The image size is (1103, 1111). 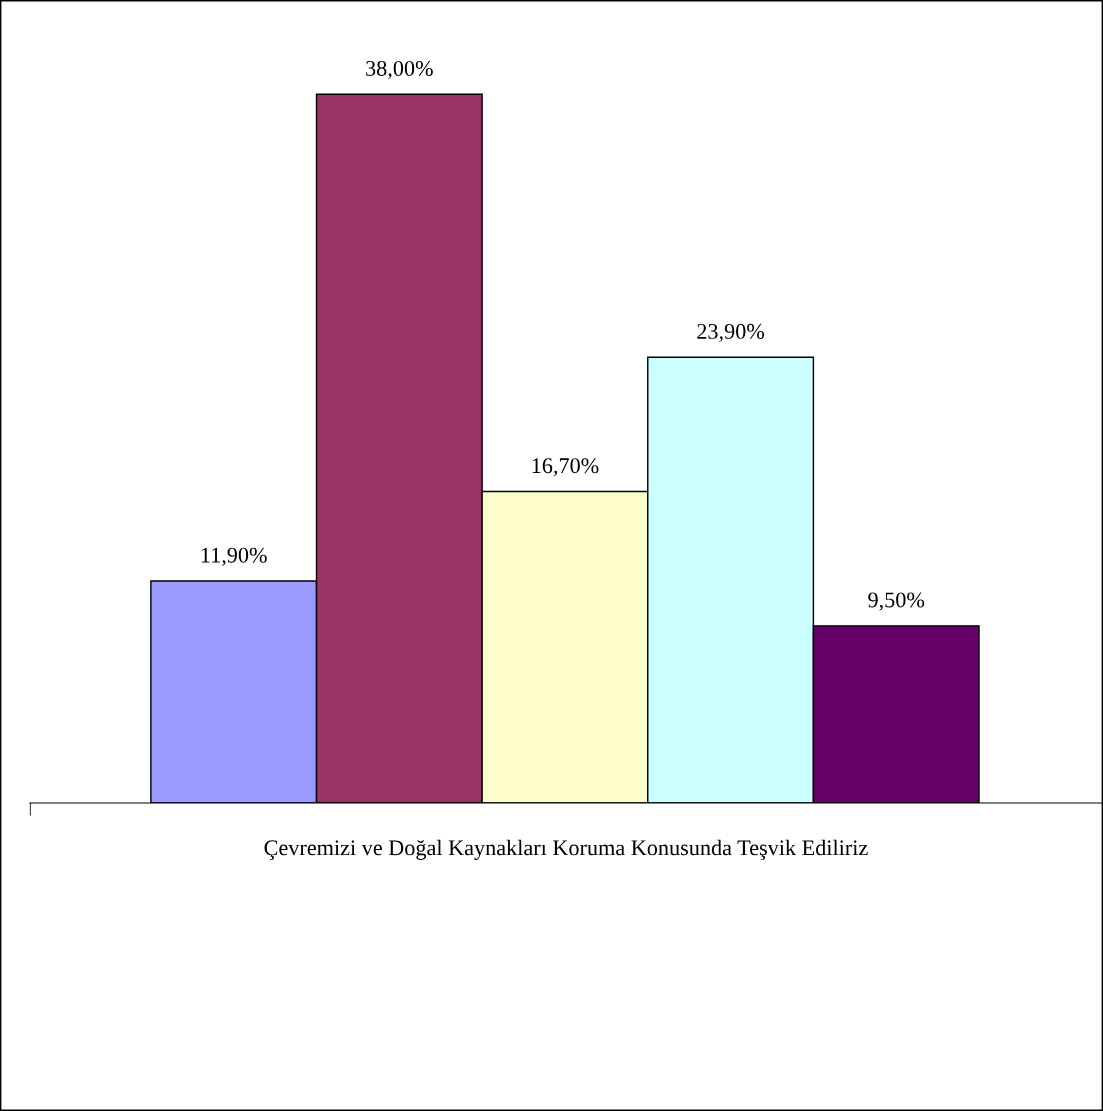 What do you see at coordinates (399, 70) in the screenshot?
I see `data-label: 38,00%` at bounding box center [399, 70].